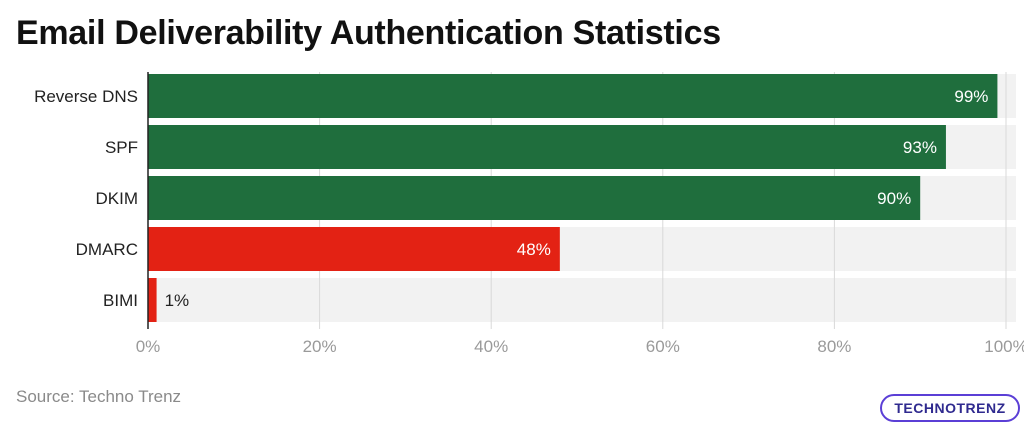 This screenshot has width=1024, height=424. I want to click on value-label: 48%, so click(534, 249).